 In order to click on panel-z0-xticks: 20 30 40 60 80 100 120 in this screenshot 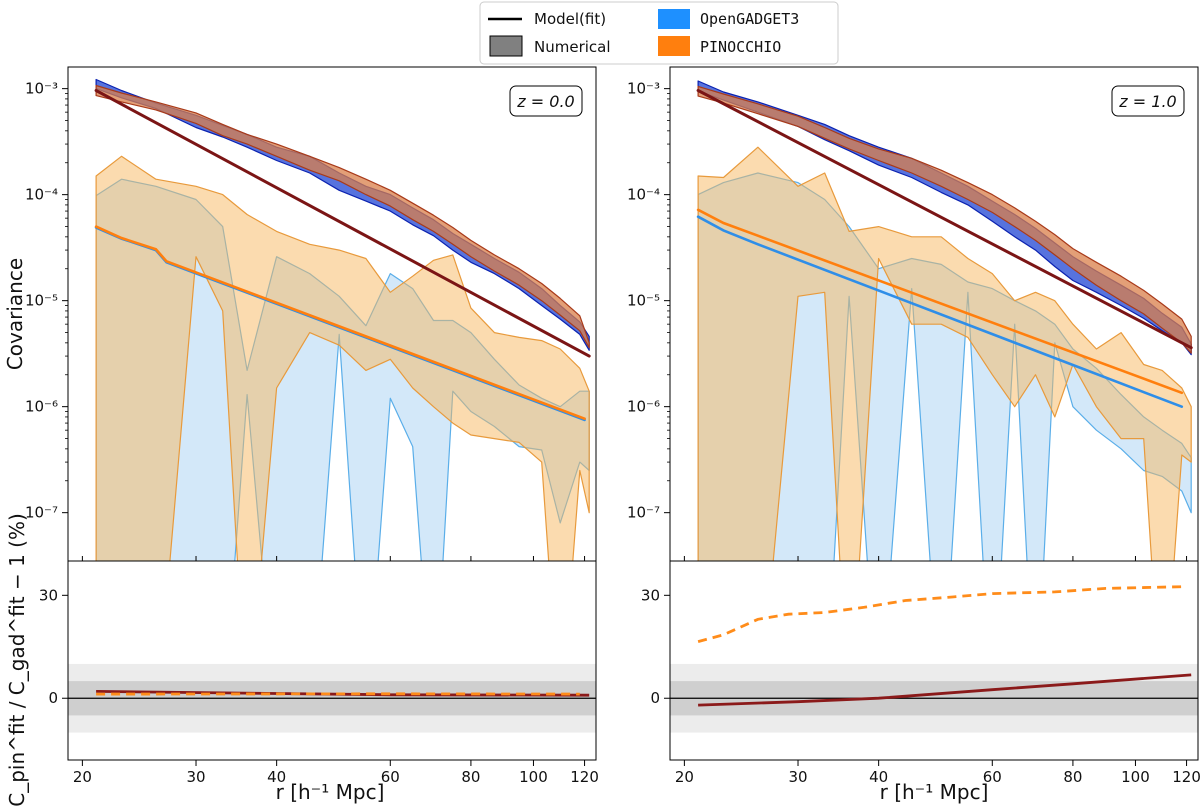, I will do `click(336, 671)`.